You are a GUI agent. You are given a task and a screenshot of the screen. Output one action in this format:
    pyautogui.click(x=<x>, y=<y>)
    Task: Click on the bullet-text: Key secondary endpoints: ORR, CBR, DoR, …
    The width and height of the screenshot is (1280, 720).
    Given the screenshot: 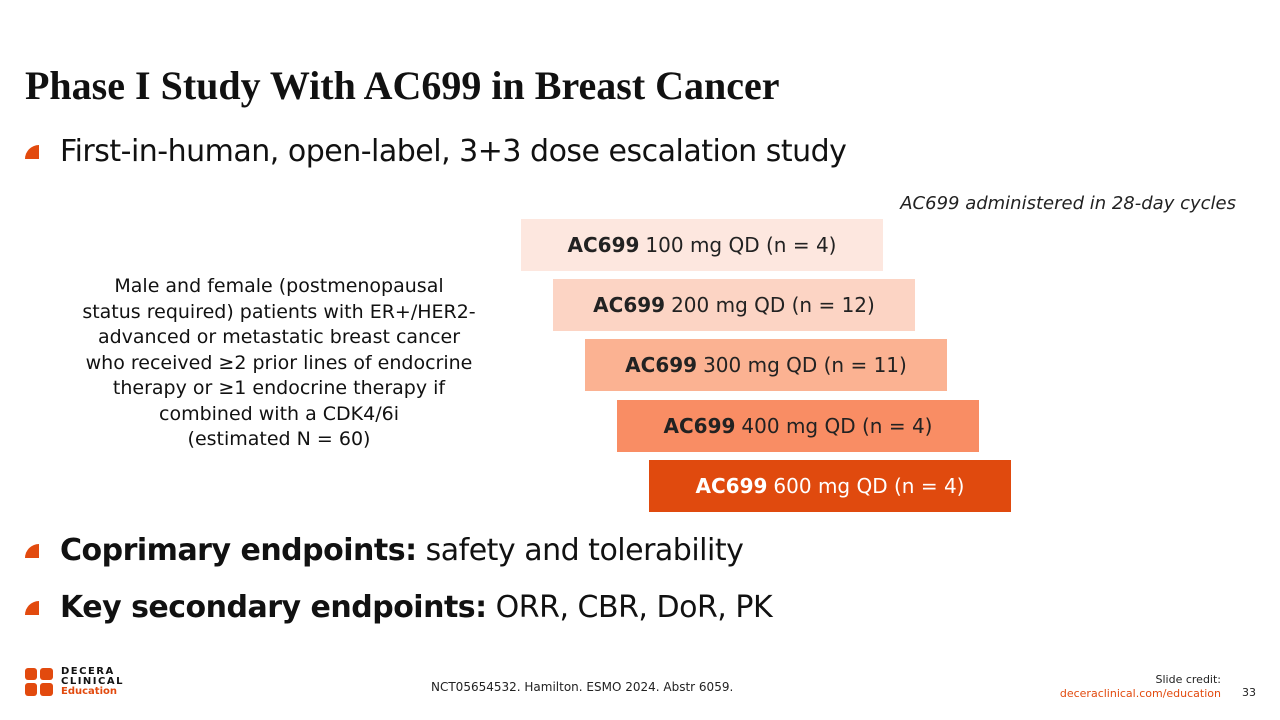 What is the action you would take?
    pyautogui.click(x=416, y=607)
    